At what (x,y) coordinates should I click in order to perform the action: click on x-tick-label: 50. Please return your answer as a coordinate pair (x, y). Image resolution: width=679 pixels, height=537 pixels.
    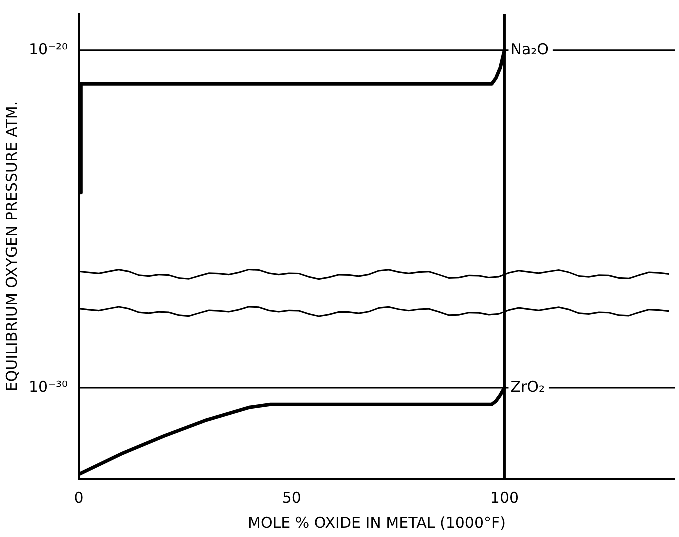
    Looking at the image, I should click on (292, 497).